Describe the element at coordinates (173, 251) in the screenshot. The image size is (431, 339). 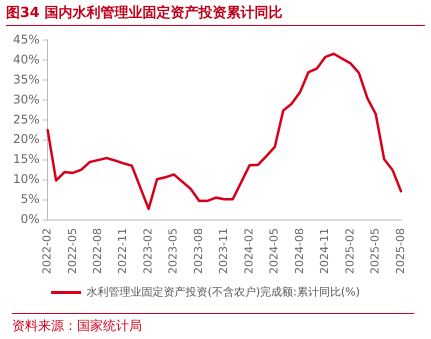
I see `x-tick-label: 2023-05` at that location.